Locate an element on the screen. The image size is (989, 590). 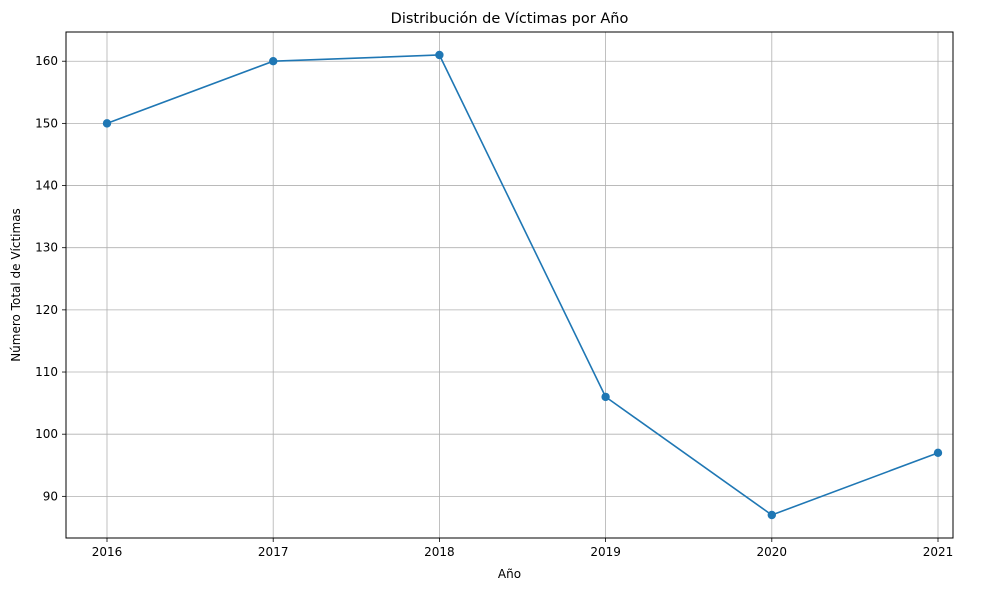
x-tick-label: 2021 is located at coordinates (938, 552).